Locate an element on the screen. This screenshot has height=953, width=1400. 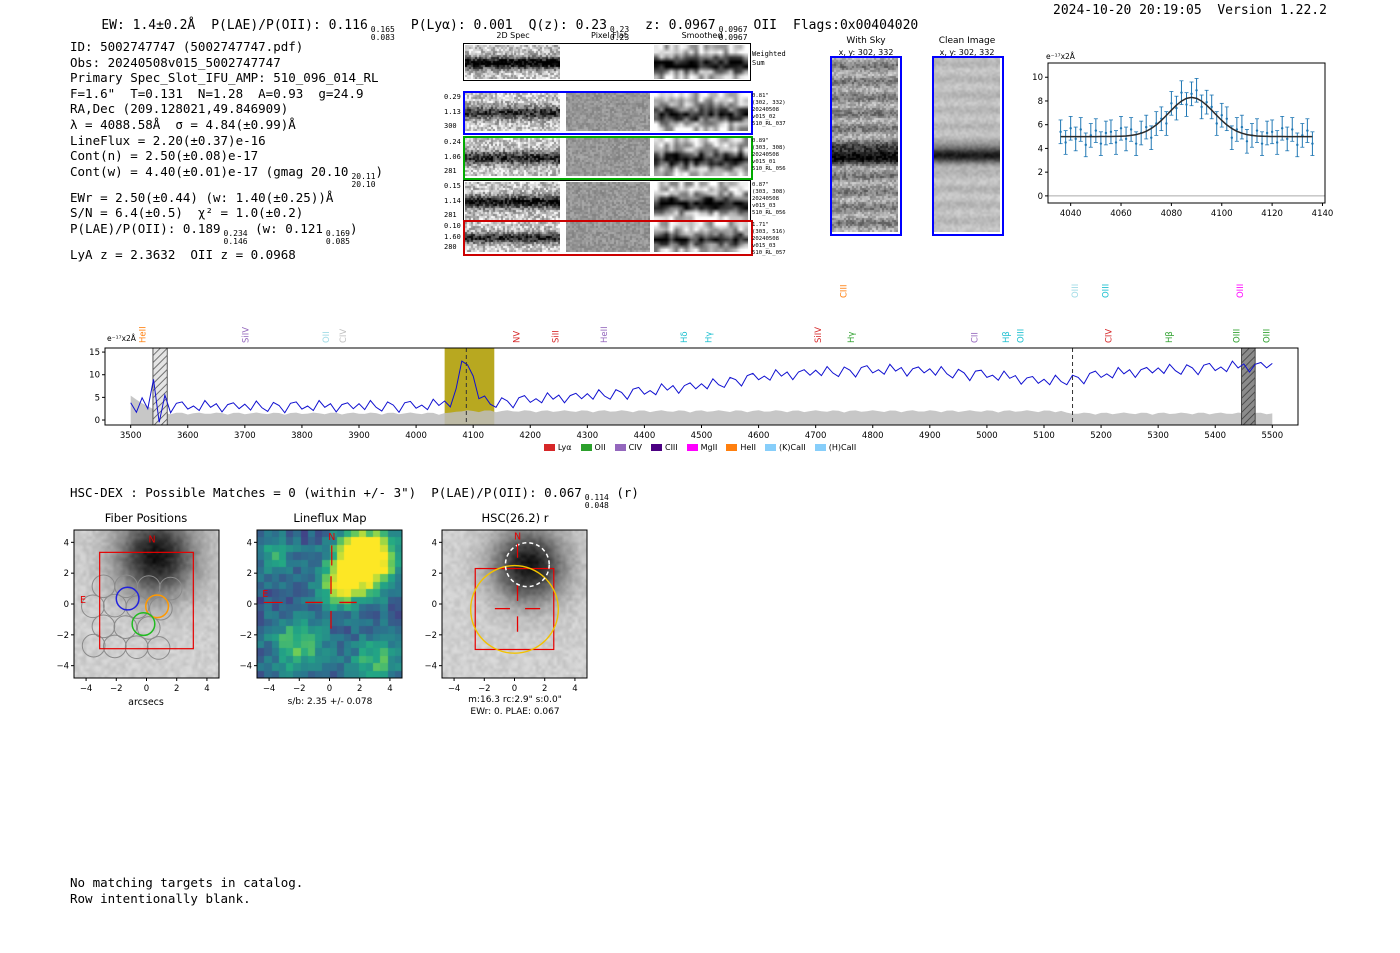
cutout-col-2dspec: 2D Spec is located at coordinates (513, 35).